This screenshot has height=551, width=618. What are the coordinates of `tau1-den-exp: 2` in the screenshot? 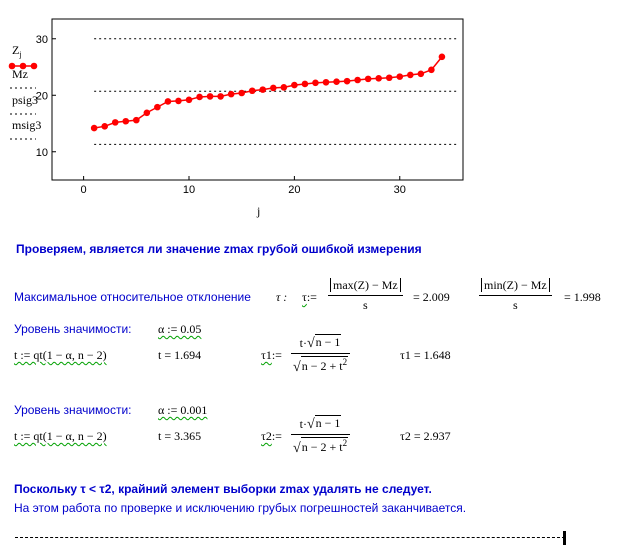 It's located at (345, 362).